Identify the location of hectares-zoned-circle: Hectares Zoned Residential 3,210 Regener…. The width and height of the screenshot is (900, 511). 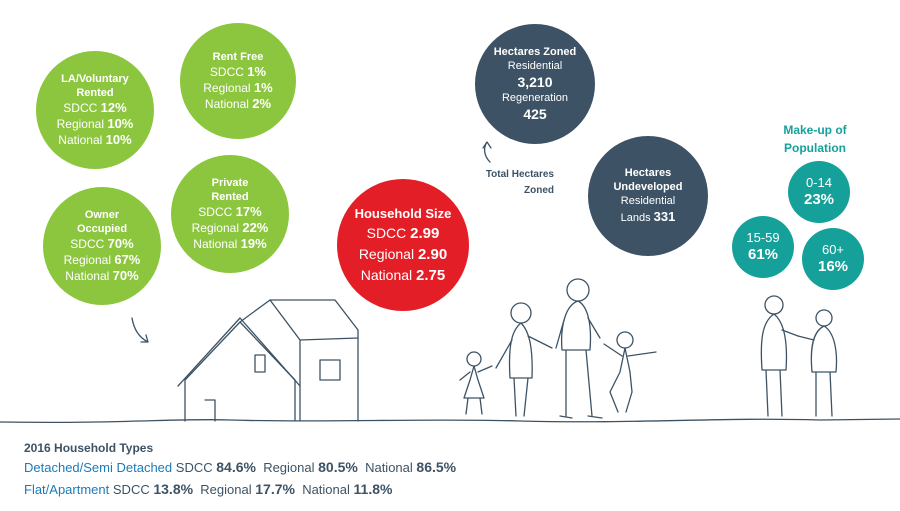
(535, 84).